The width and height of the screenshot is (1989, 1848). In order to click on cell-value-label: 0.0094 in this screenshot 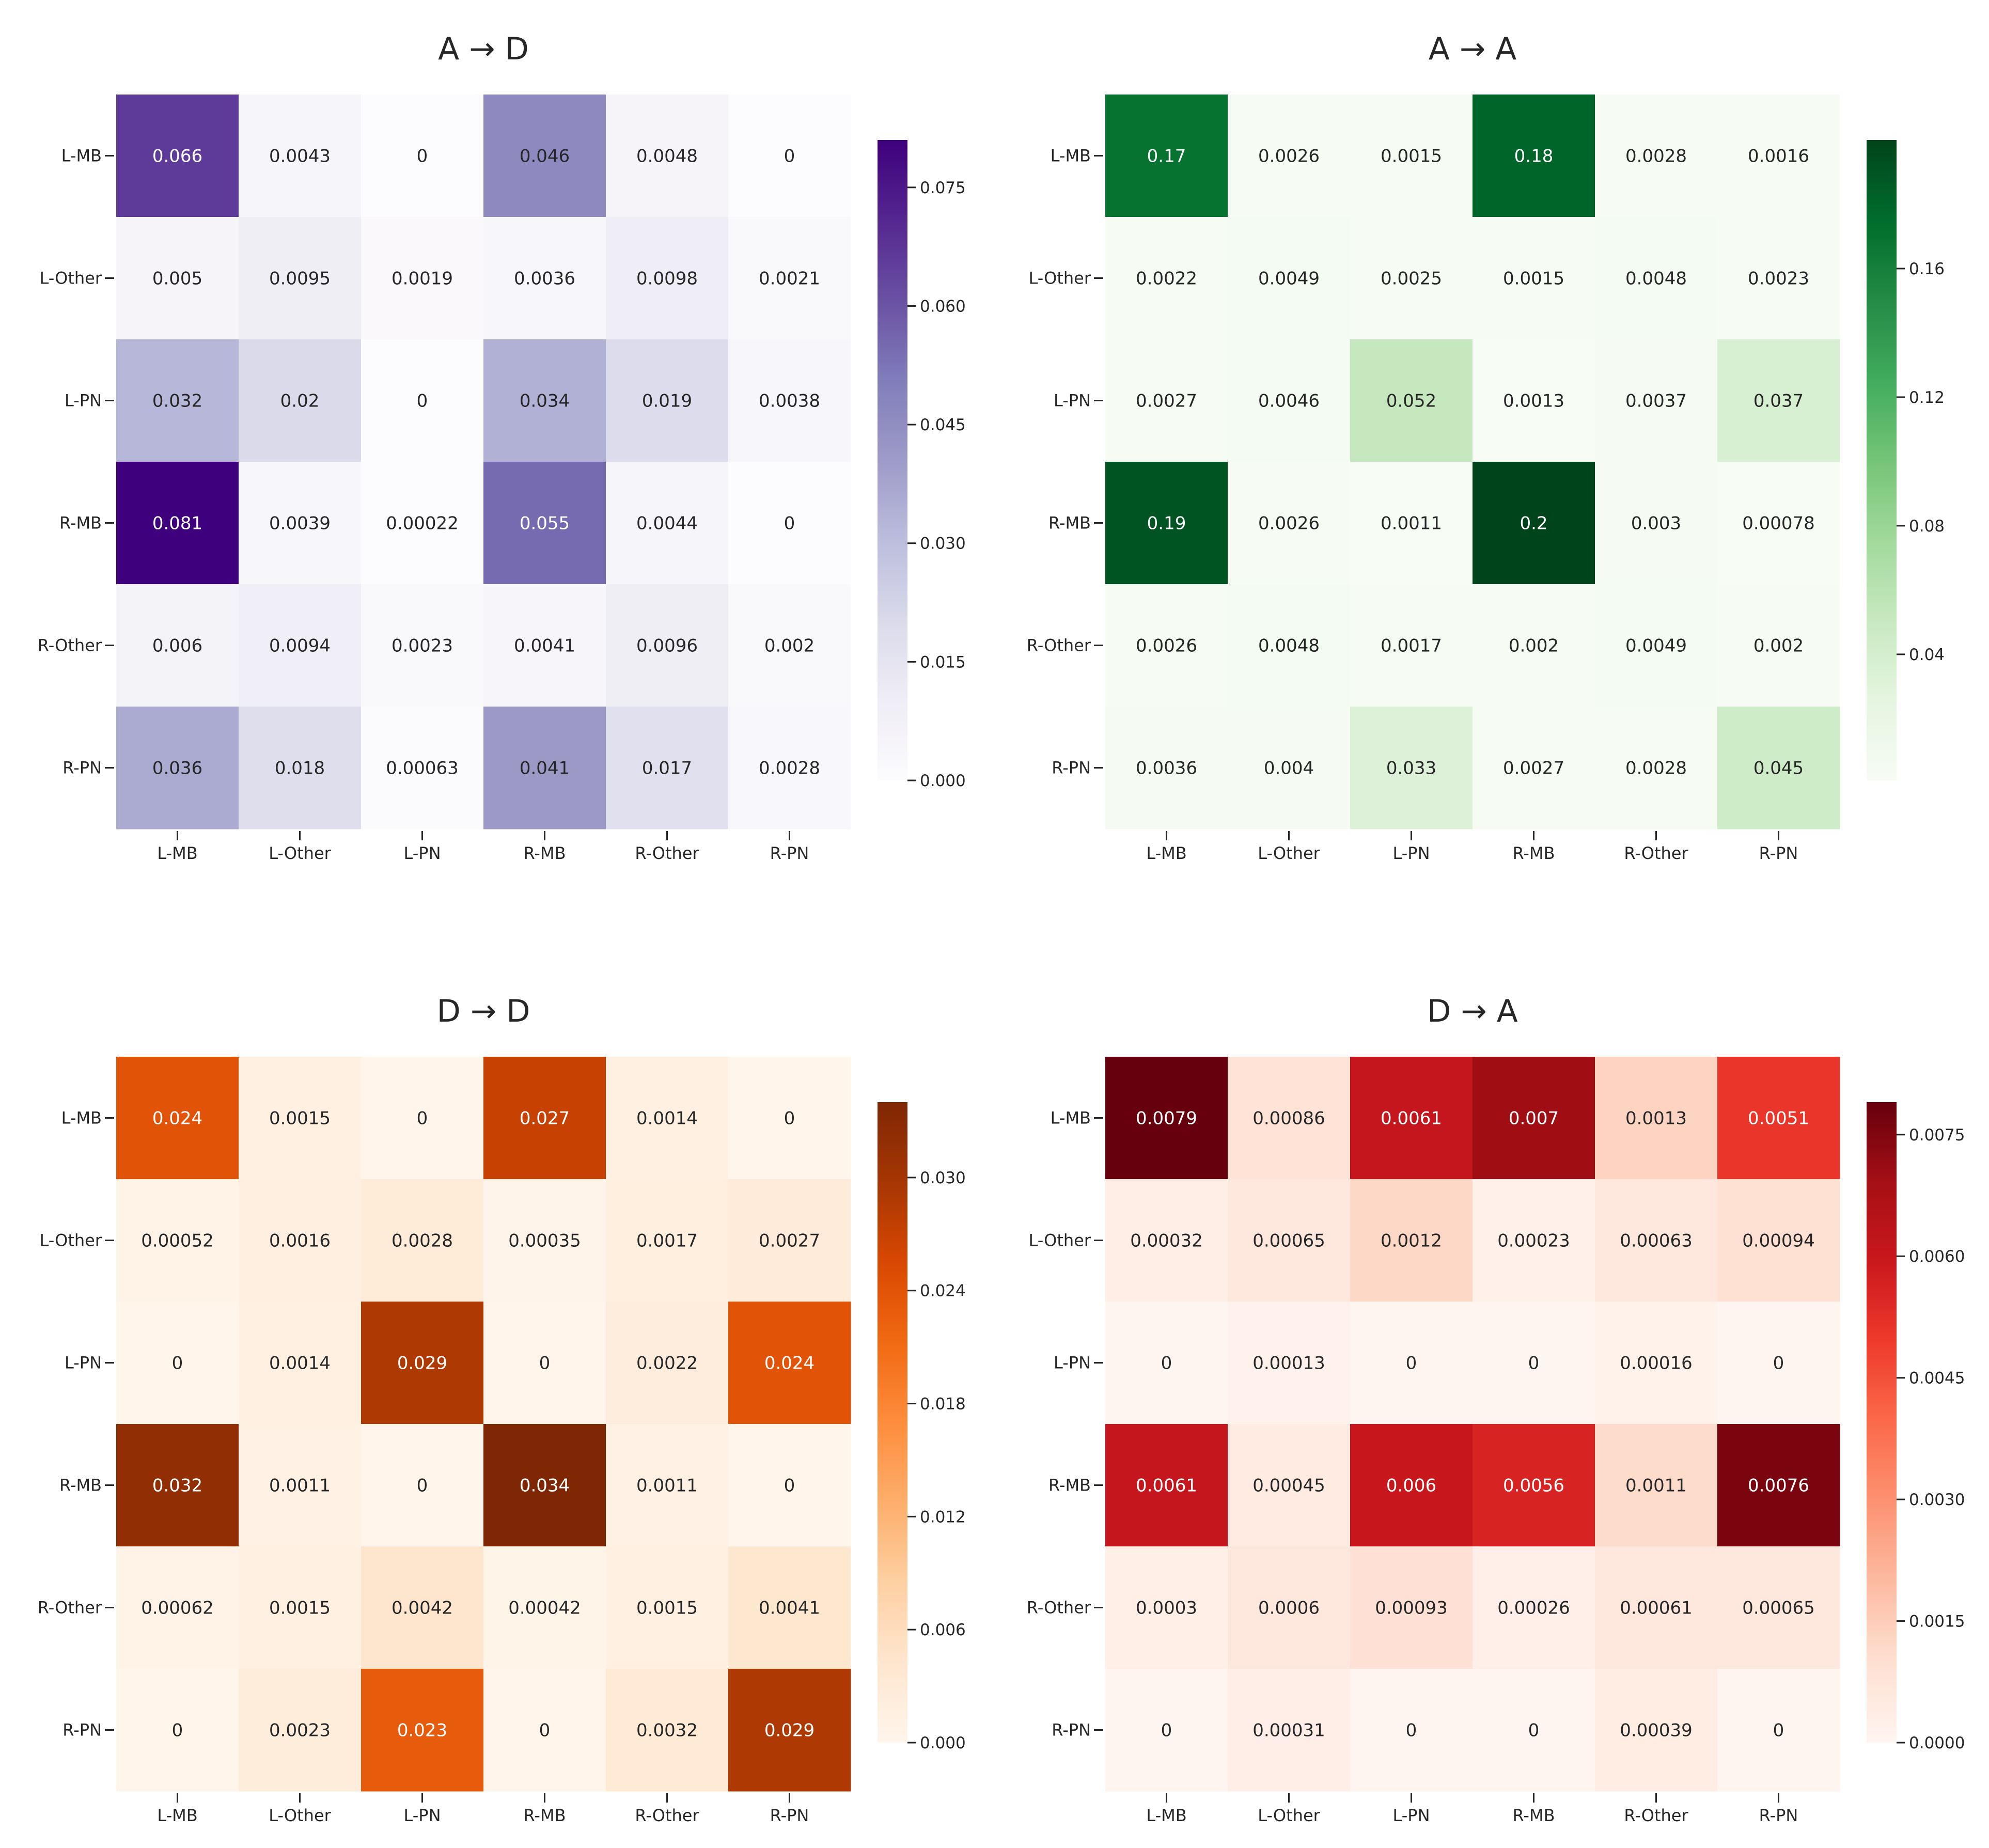, I will do `click(300, 646)`.